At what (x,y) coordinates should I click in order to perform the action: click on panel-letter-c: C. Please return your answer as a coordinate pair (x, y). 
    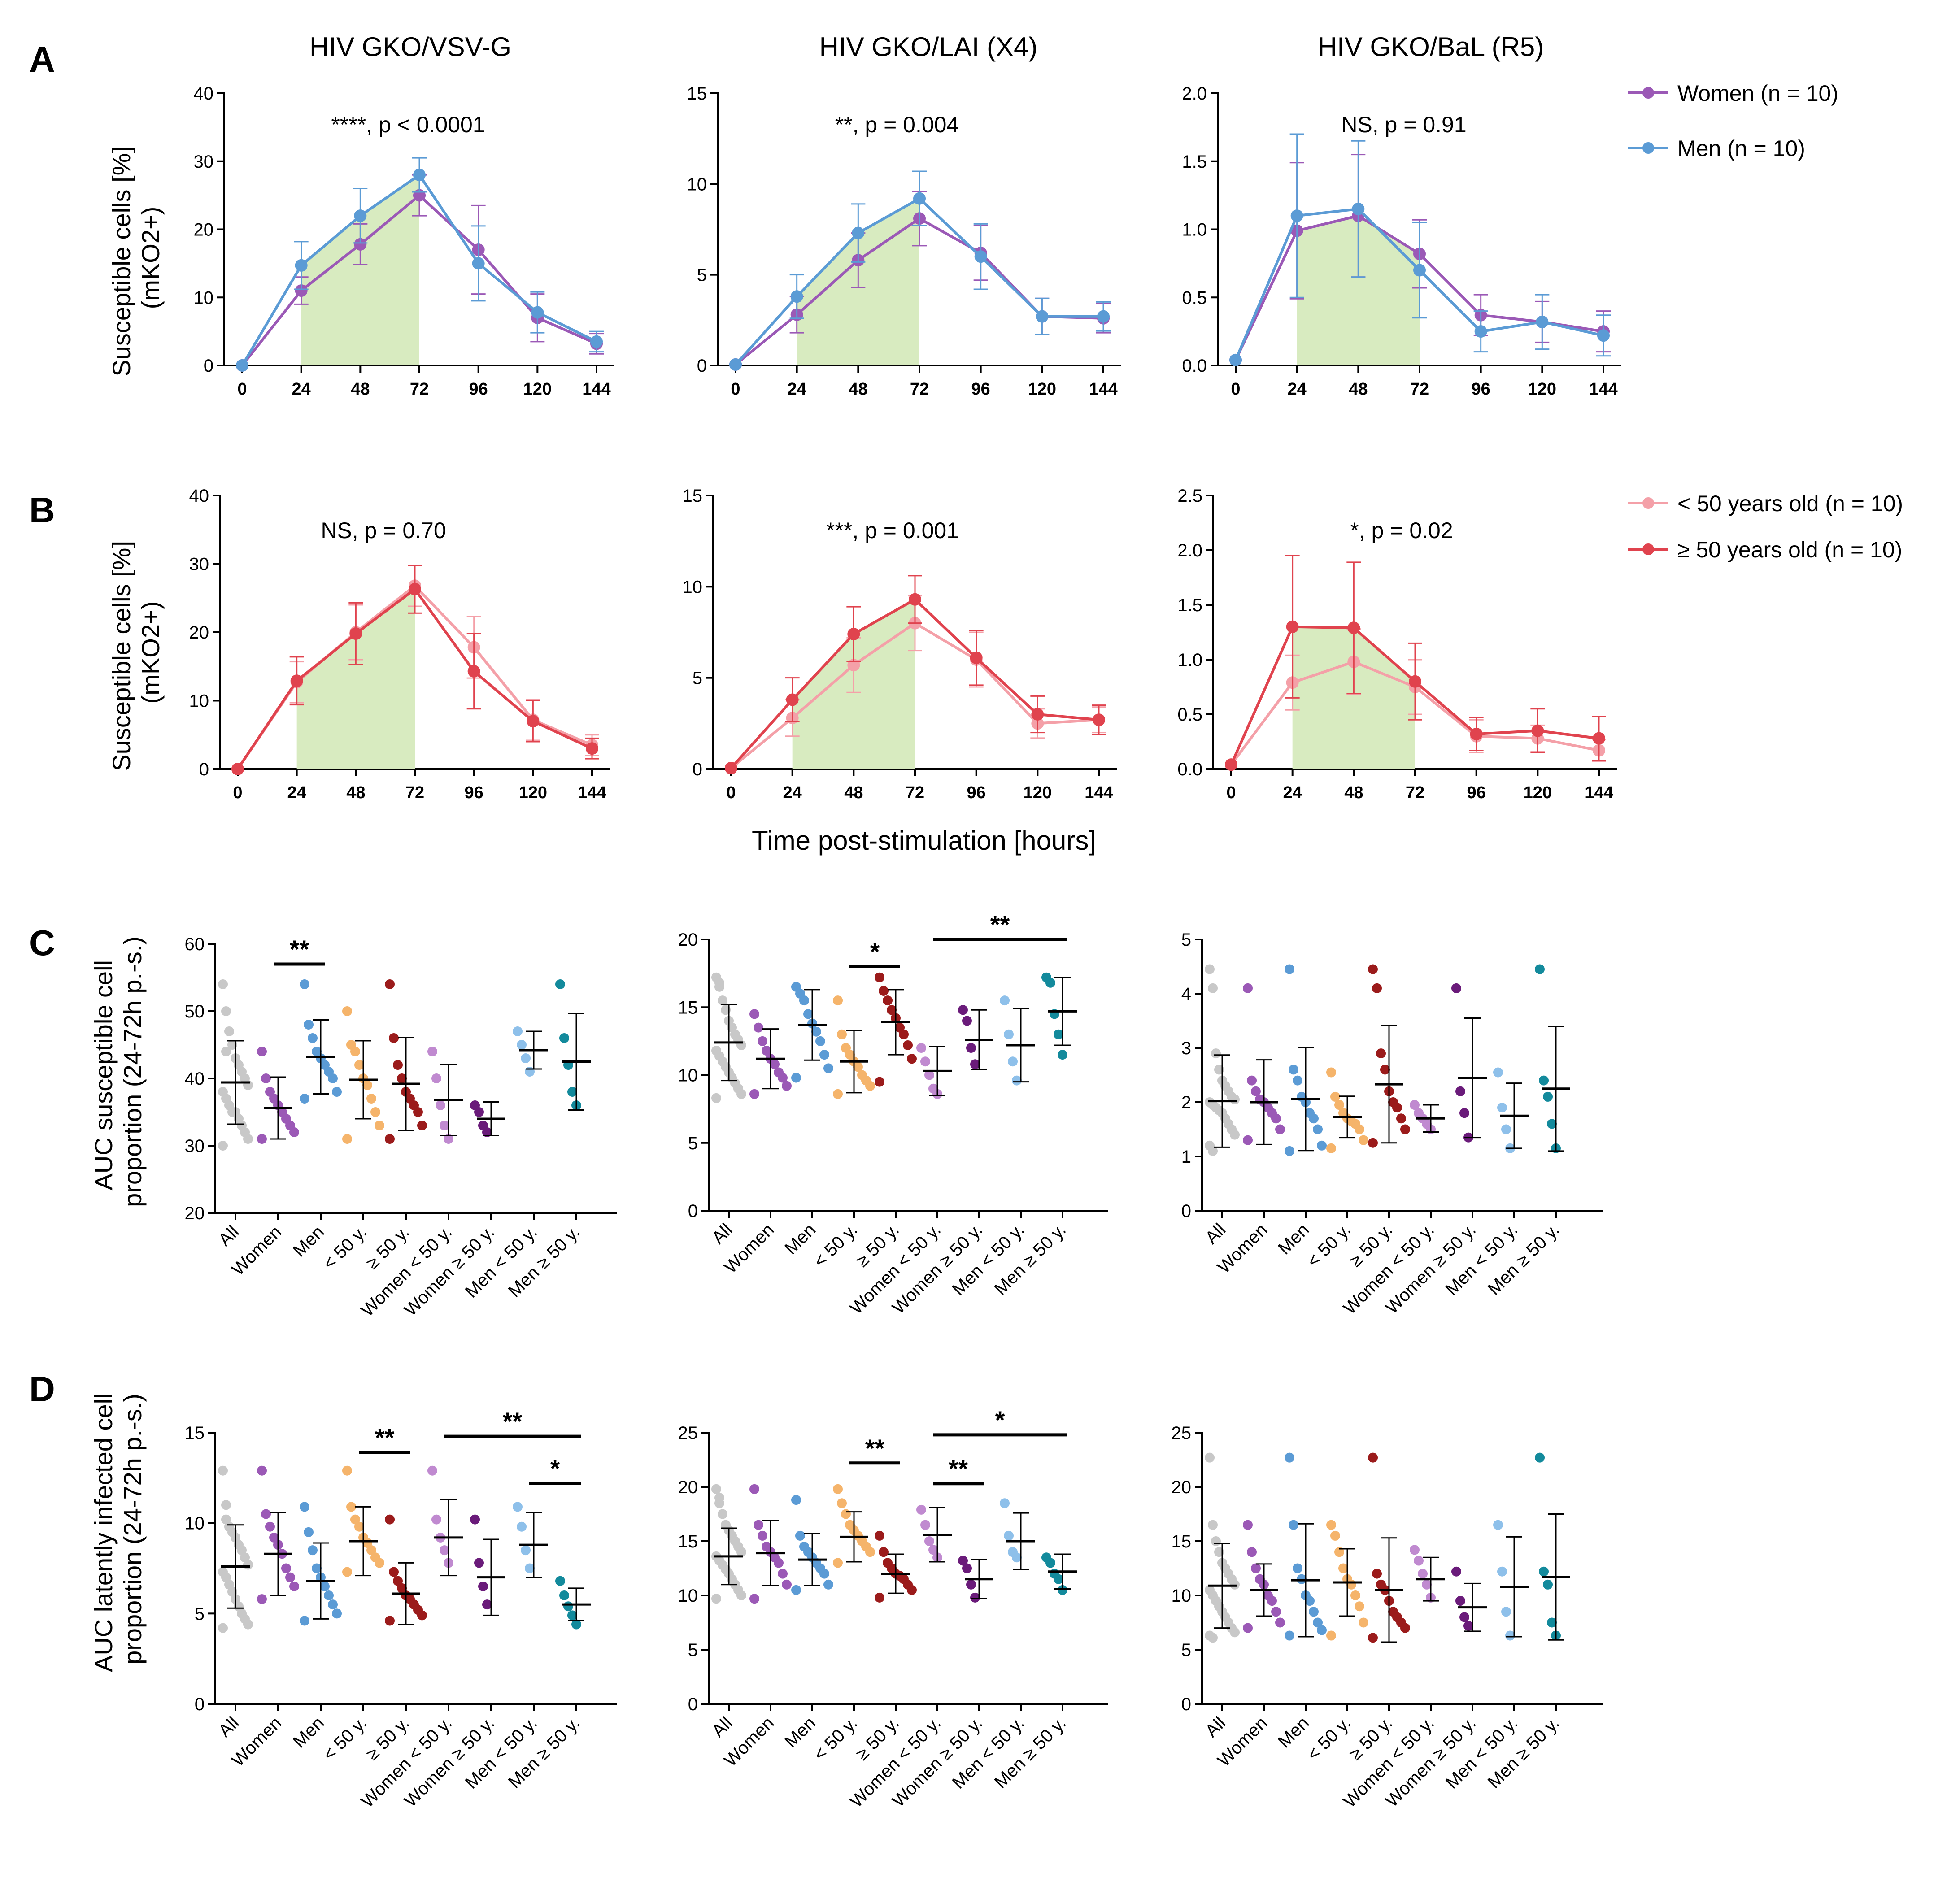
    Looking at the image, I should click on (42, 943).